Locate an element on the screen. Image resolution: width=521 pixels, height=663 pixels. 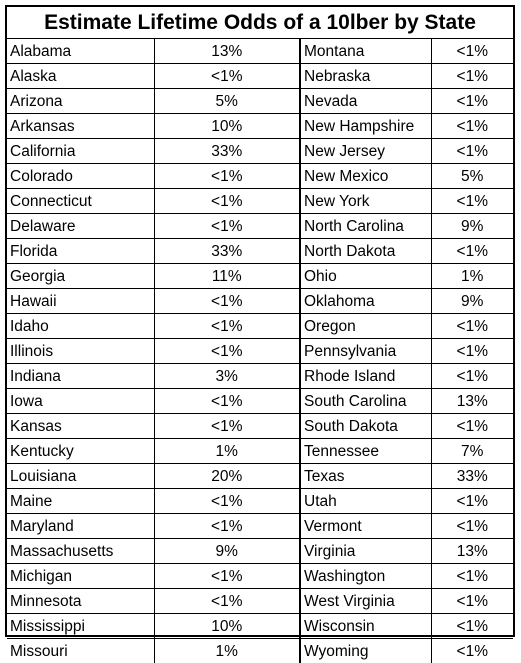
state-cell: Indiana is located at coordinates (80, 376).